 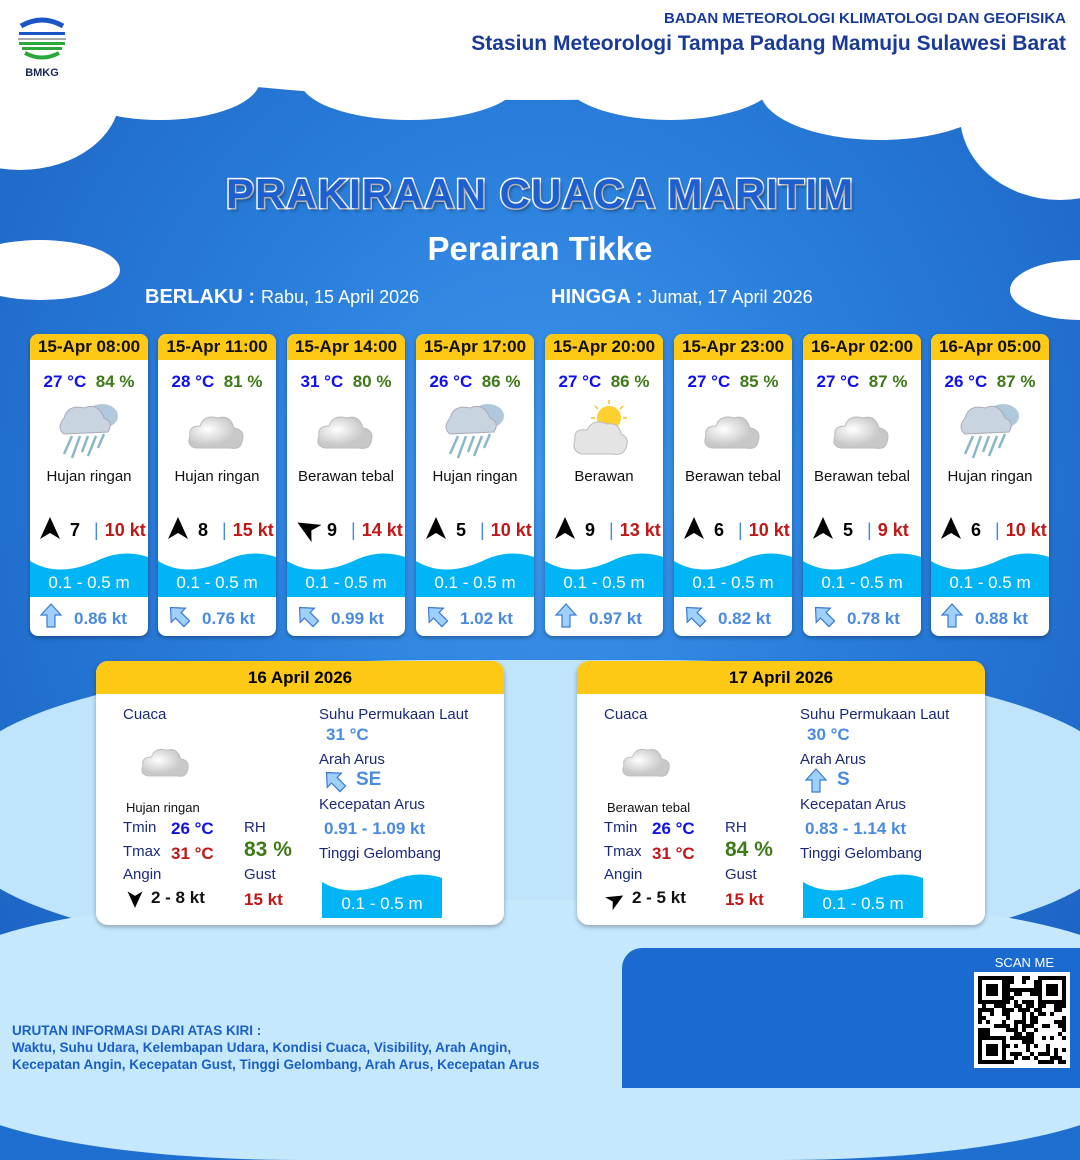 What do you see at coordinates (604, 430) in the screenshot?
I see `partly-cloudy-icon` at bounding box center [604, 430].